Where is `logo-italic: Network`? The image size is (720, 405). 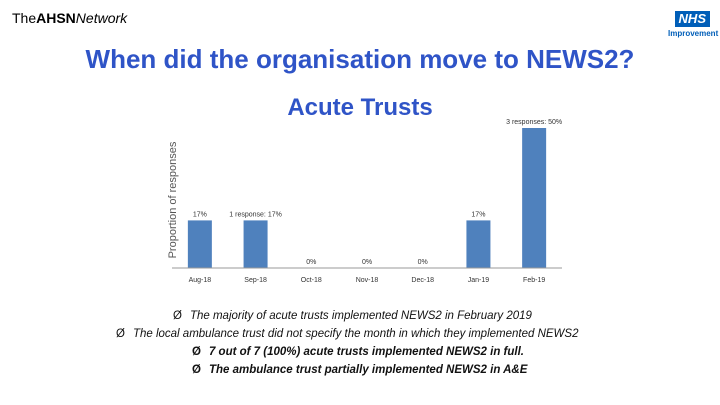 logo-italic: Network is located at coordinates (101, 18).